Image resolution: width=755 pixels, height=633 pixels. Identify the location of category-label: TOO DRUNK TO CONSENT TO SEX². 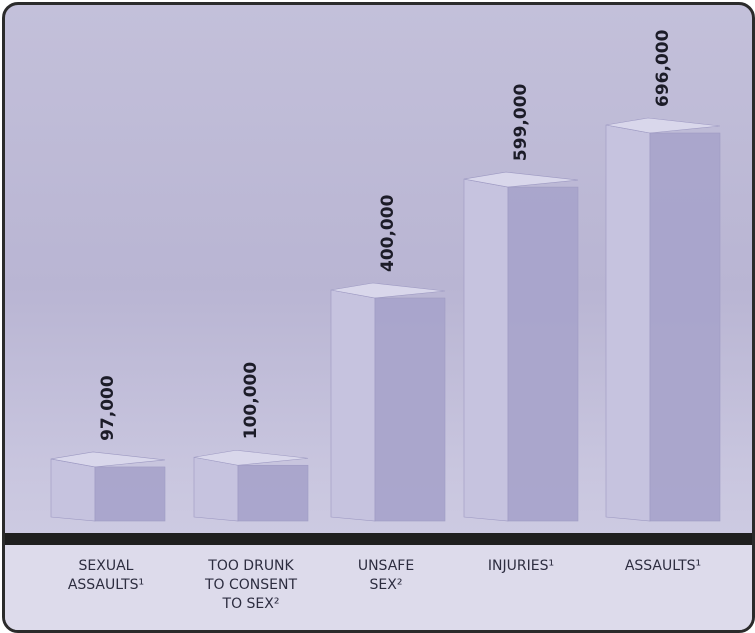
(251, 585).